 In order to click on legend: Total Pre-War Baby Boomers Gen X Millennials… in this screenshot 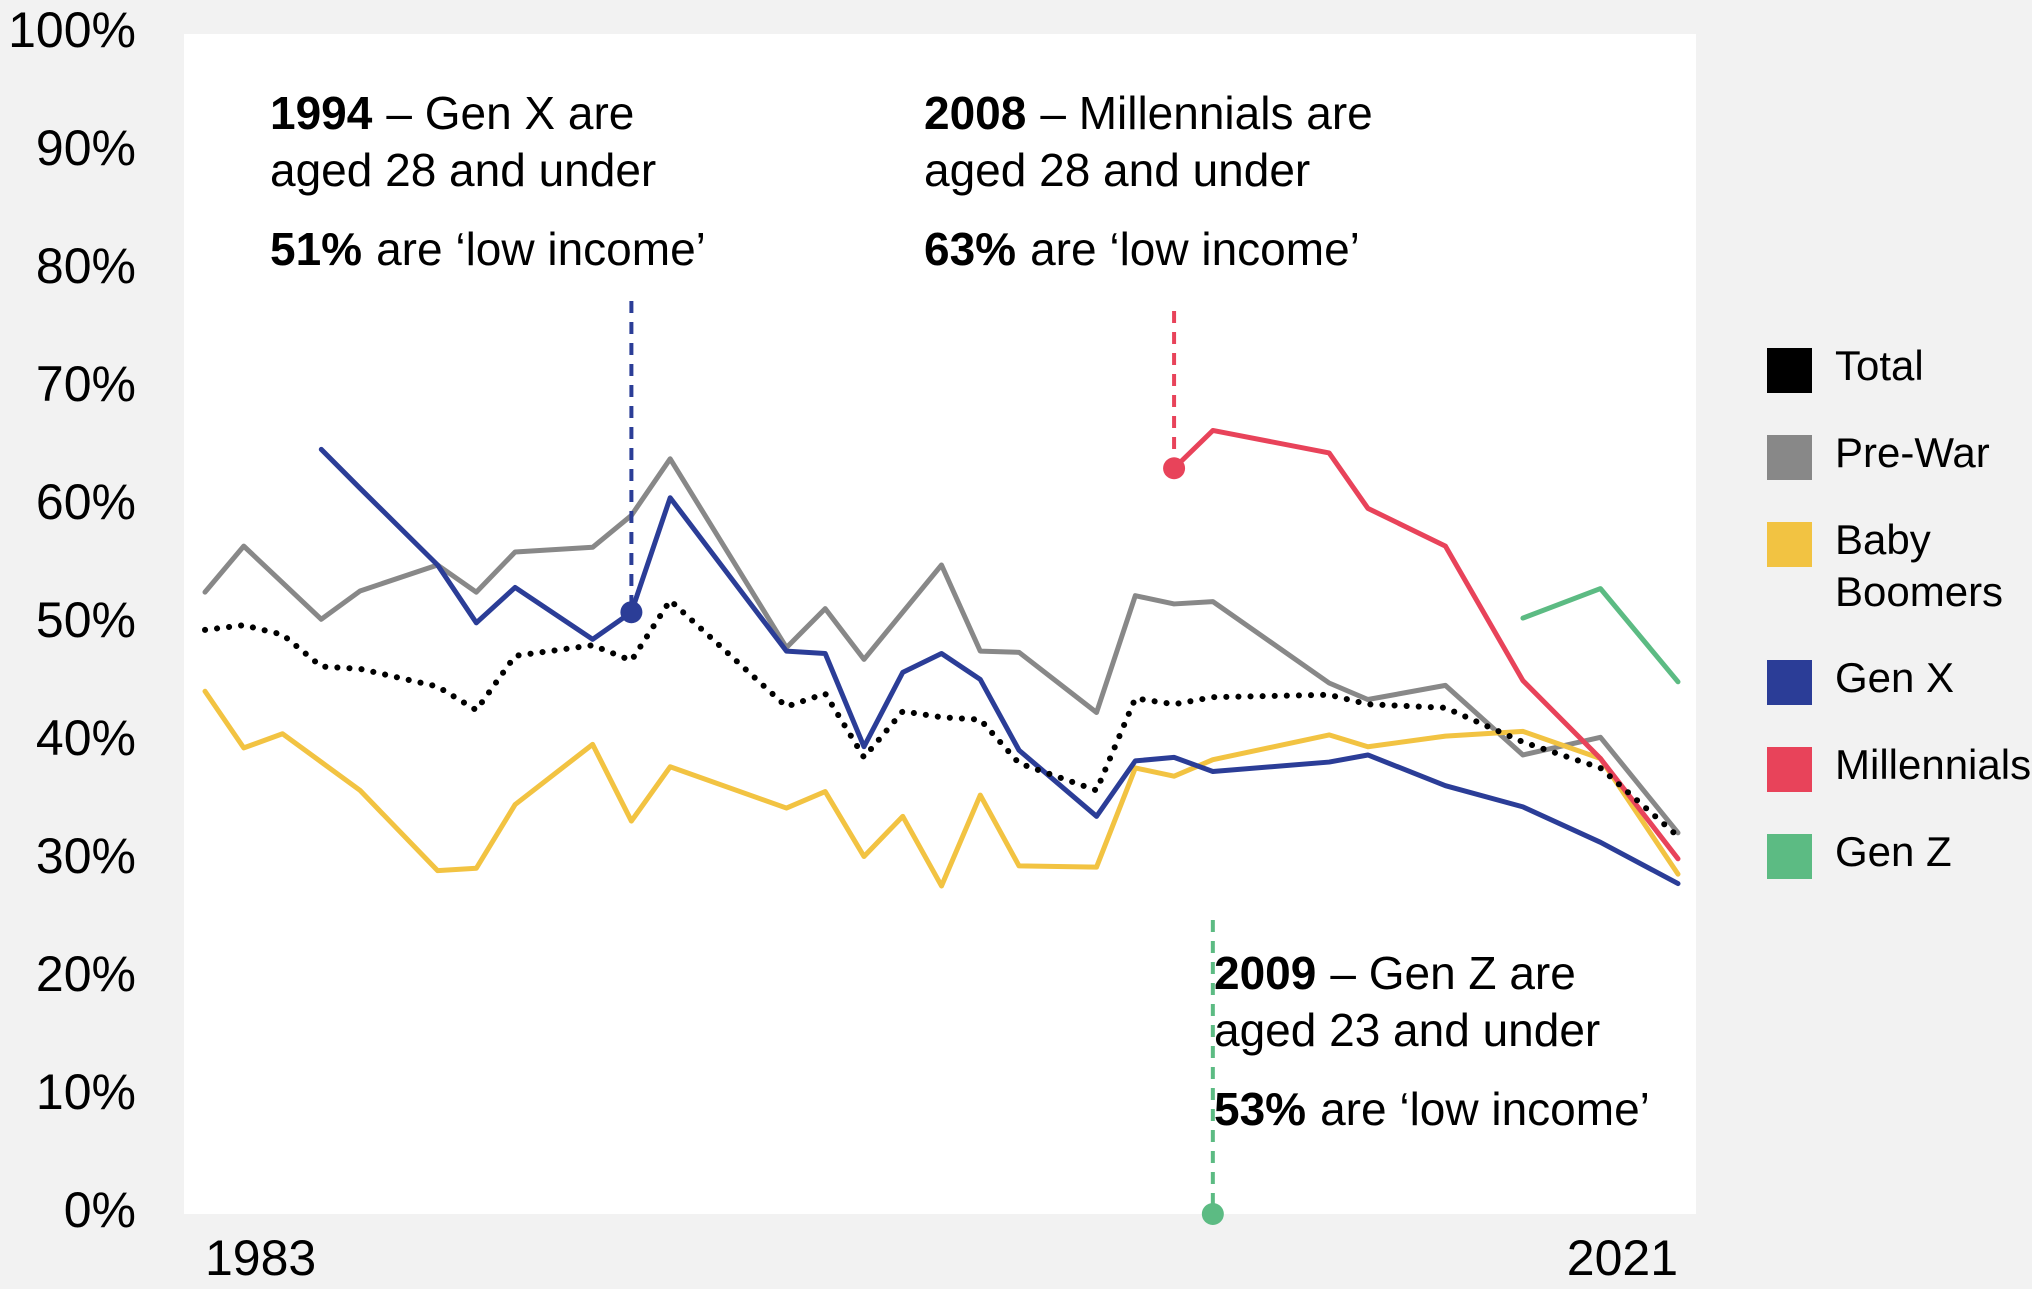, I will do `click(1899, 626)`.